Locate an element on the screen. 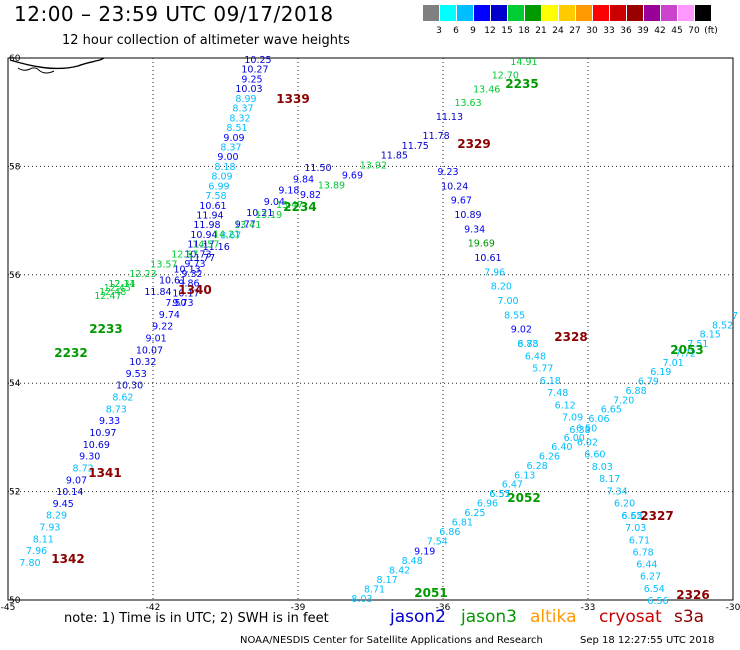 This screenshot has height=650, width=740. swh-value: 10.30 is located at coordinates (129, 386).